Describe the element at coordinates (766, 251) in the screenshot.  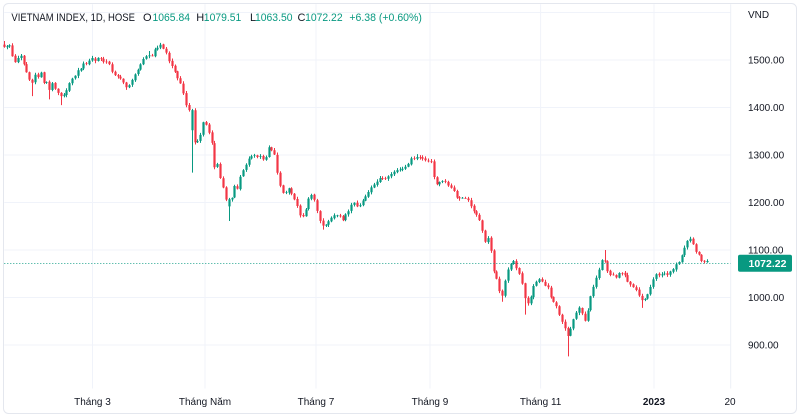
I see `svg-text: 1100.00` at that location.